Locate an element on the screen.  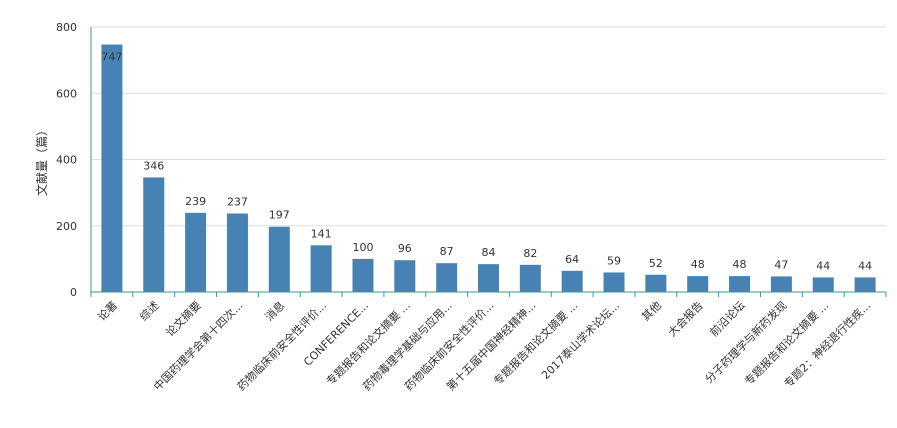
data-label: 47 is located at coordinates (781, 264).